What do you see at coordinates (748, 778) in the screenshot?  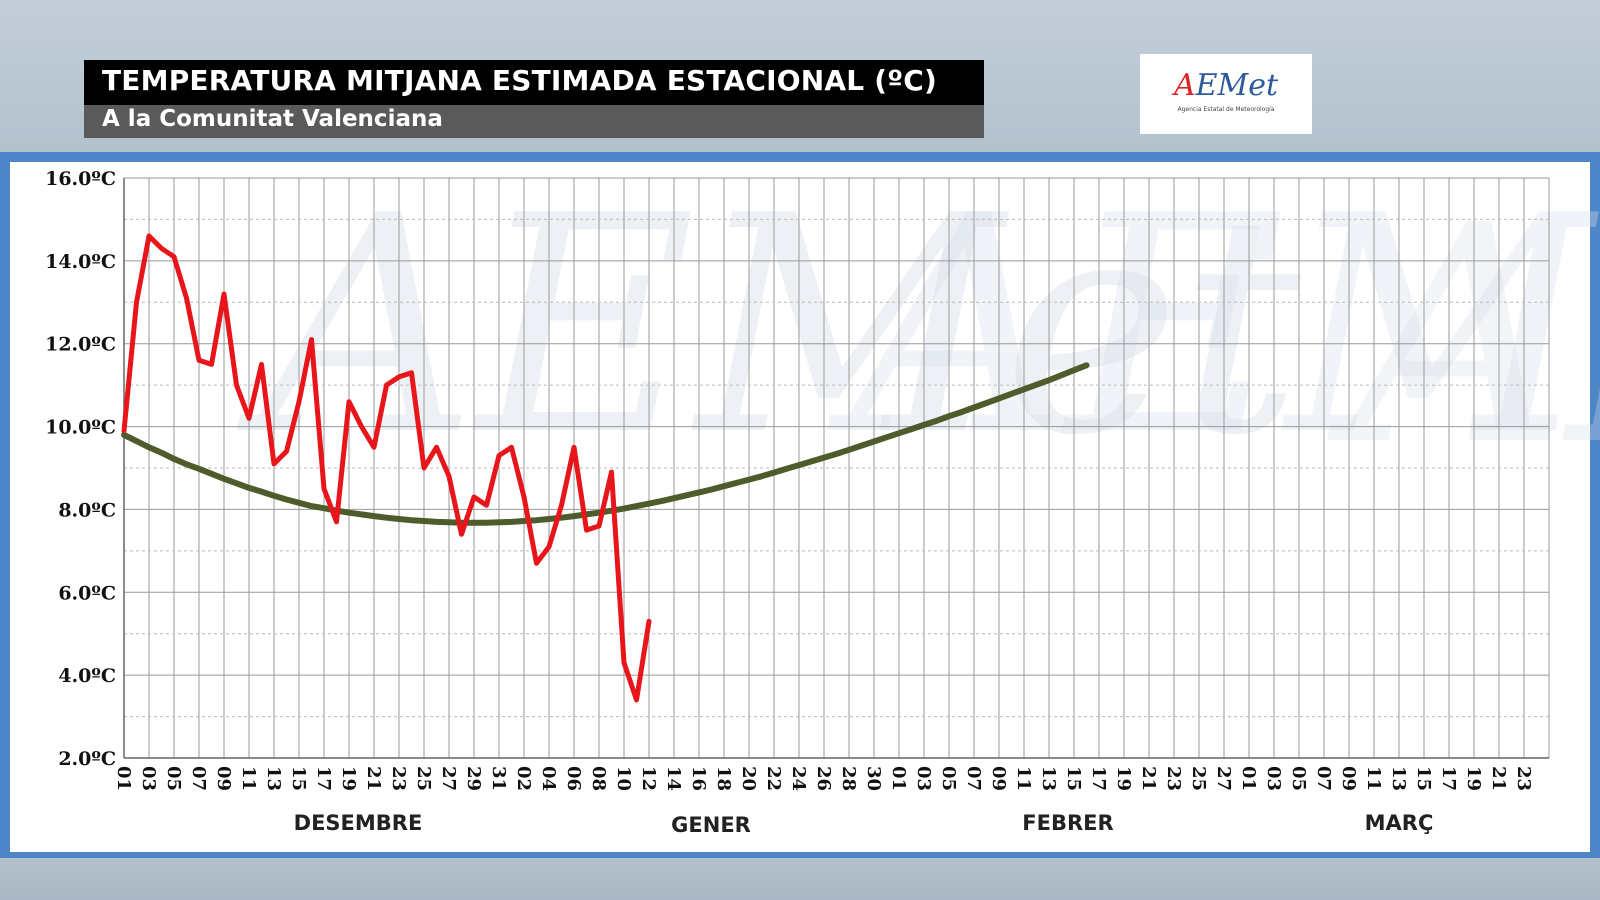 I see `x-tick-label: 20` at bounding box center [748, 778].